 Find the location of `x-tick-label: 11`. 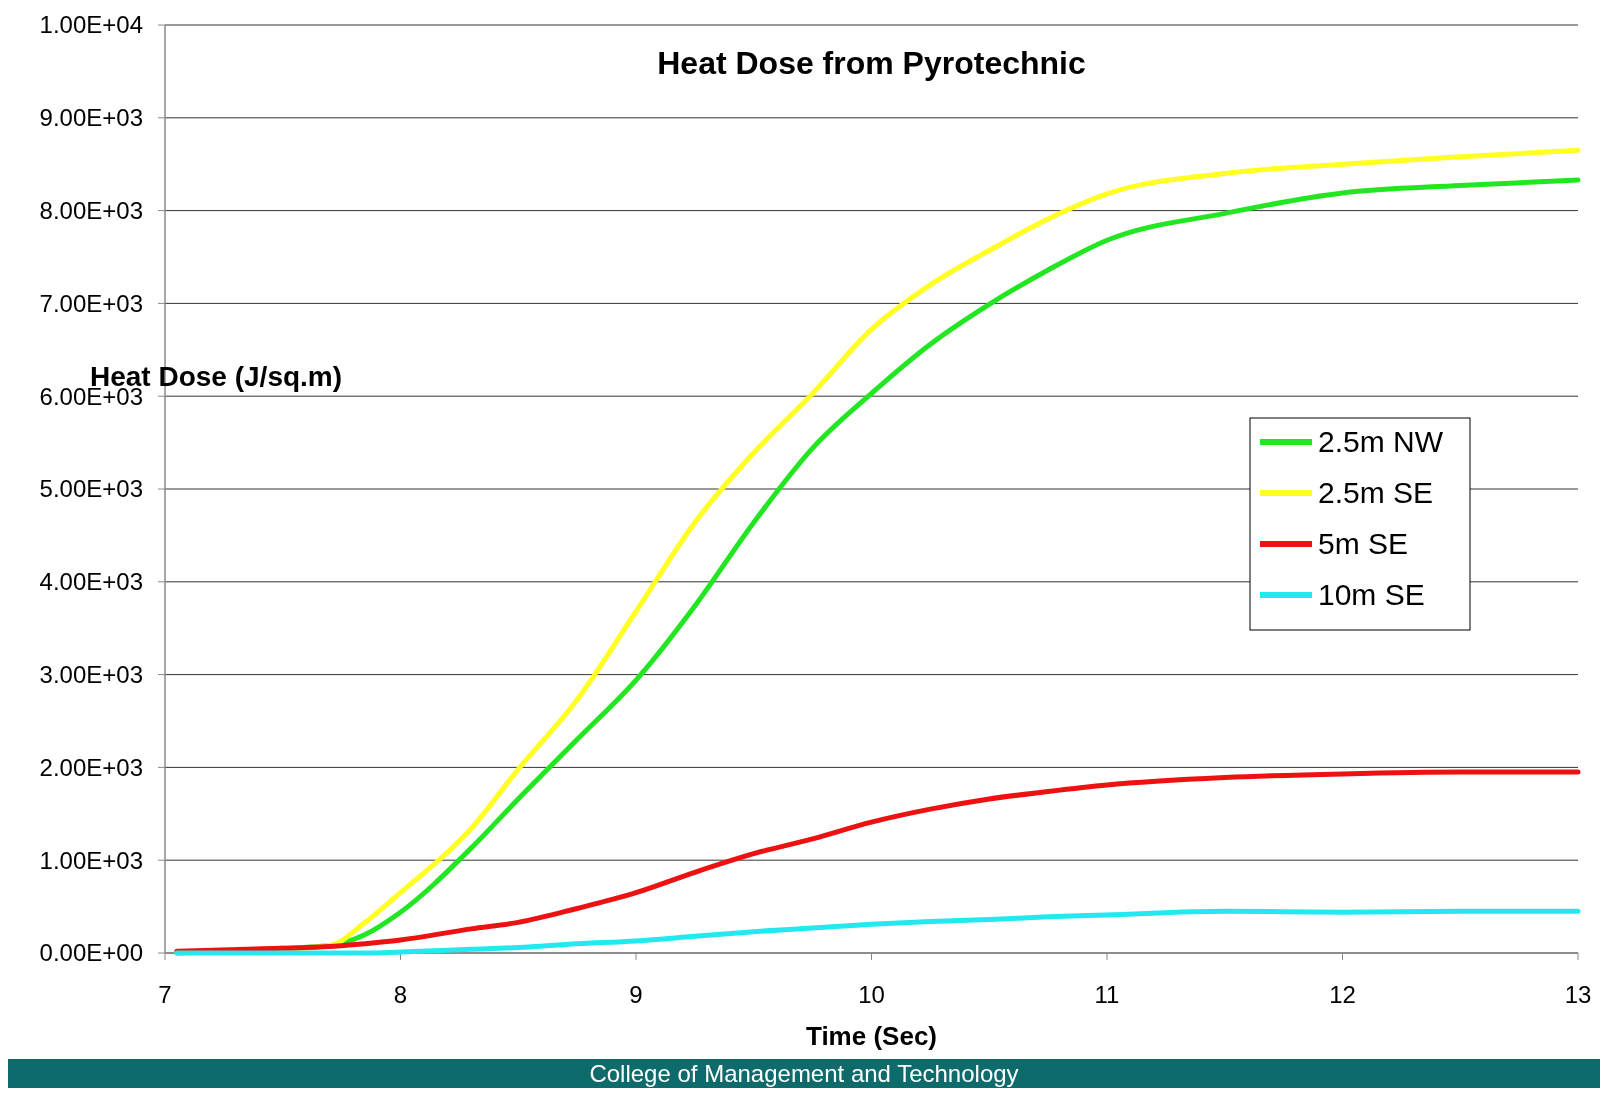

x-tick-label: 11 is located at coordinates (1107, 994).